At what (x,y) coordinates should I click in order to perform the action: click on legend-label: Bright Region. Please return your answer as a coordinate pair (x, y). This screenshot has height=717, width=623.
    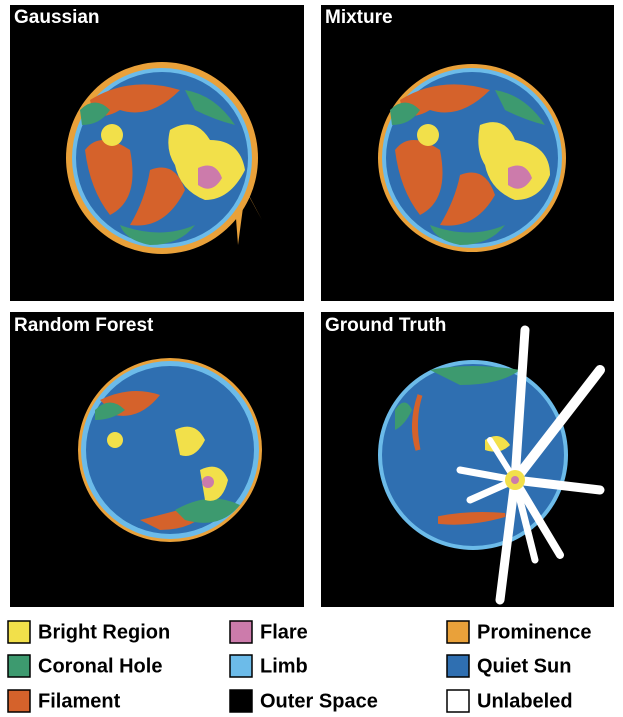
    Looking at the image, I should click on (104, 632).